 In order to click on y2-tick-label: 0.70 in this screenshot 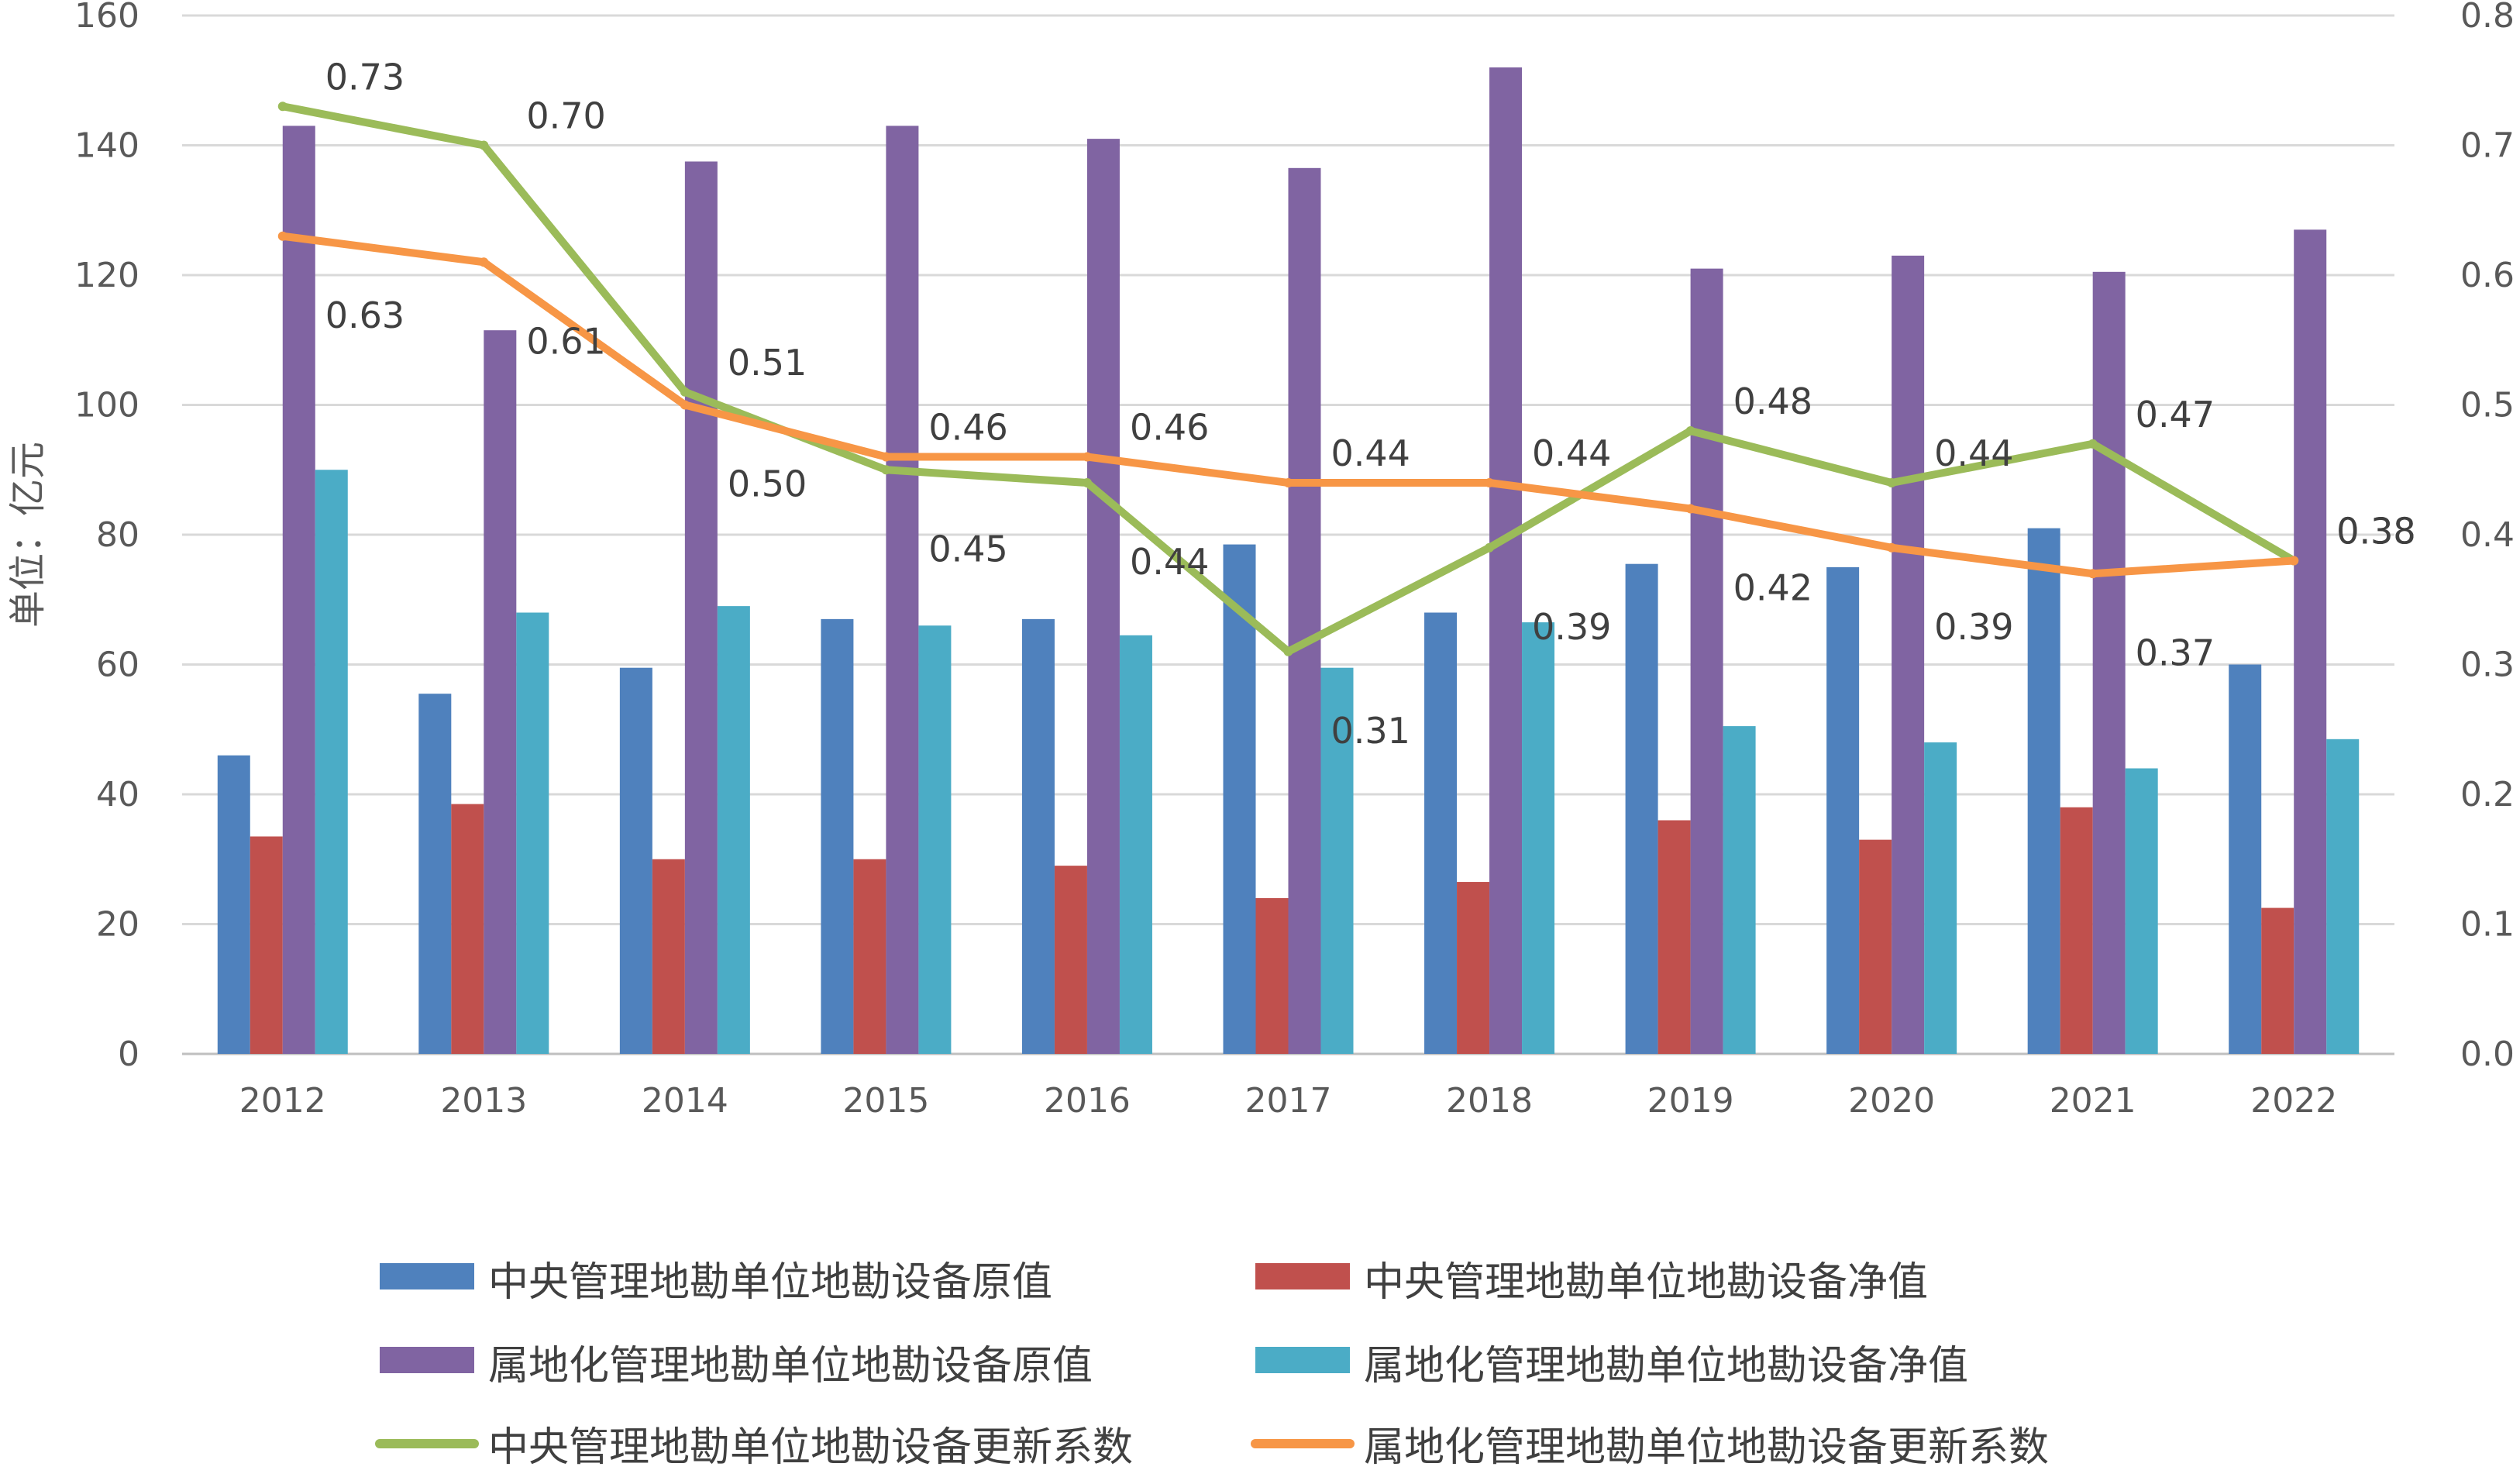, I will do `click(2486, 146)`.